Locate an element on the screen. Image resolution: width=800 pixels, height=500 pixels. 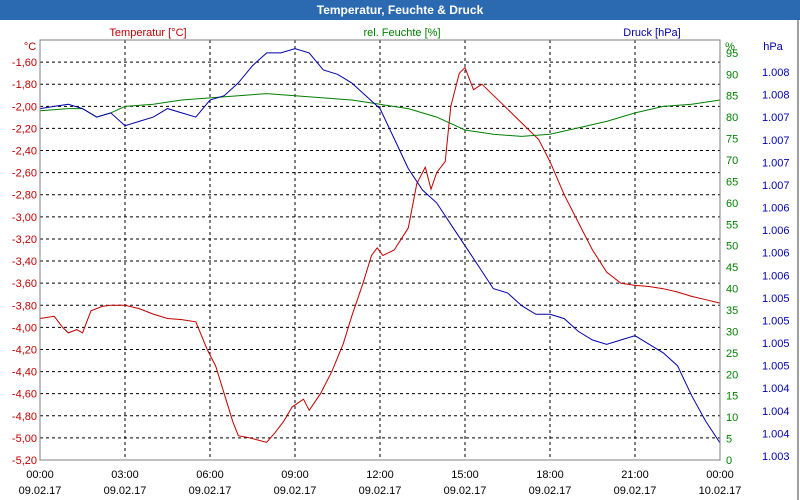
humidity-tick-label: 55 is located at coordinates (732, 225).